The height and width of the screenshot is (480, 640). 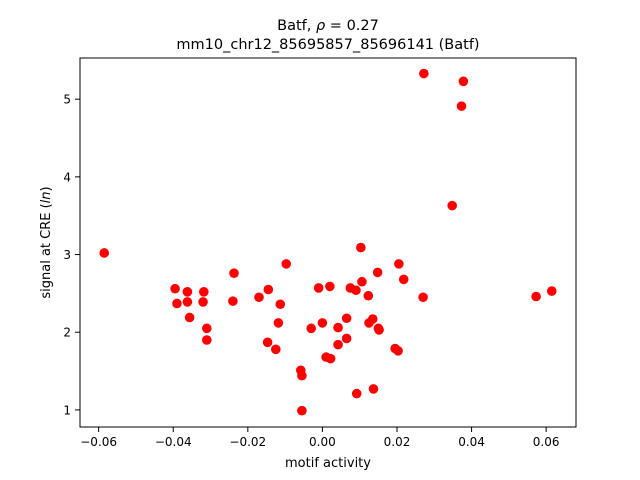 What do you see at coordinates (67, 177) in the screenshot?
I see `y-tick-label: 4` at bounding box center [67, 177].